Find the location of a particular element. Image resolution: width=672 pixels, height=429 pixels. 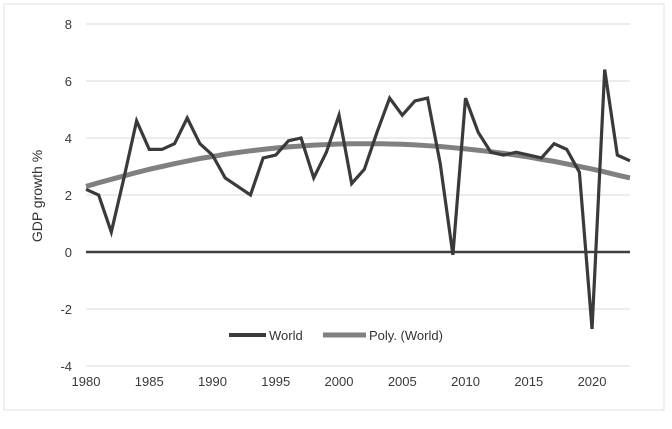

x-tick-label: 1990 is located at coordinates (212, 381).